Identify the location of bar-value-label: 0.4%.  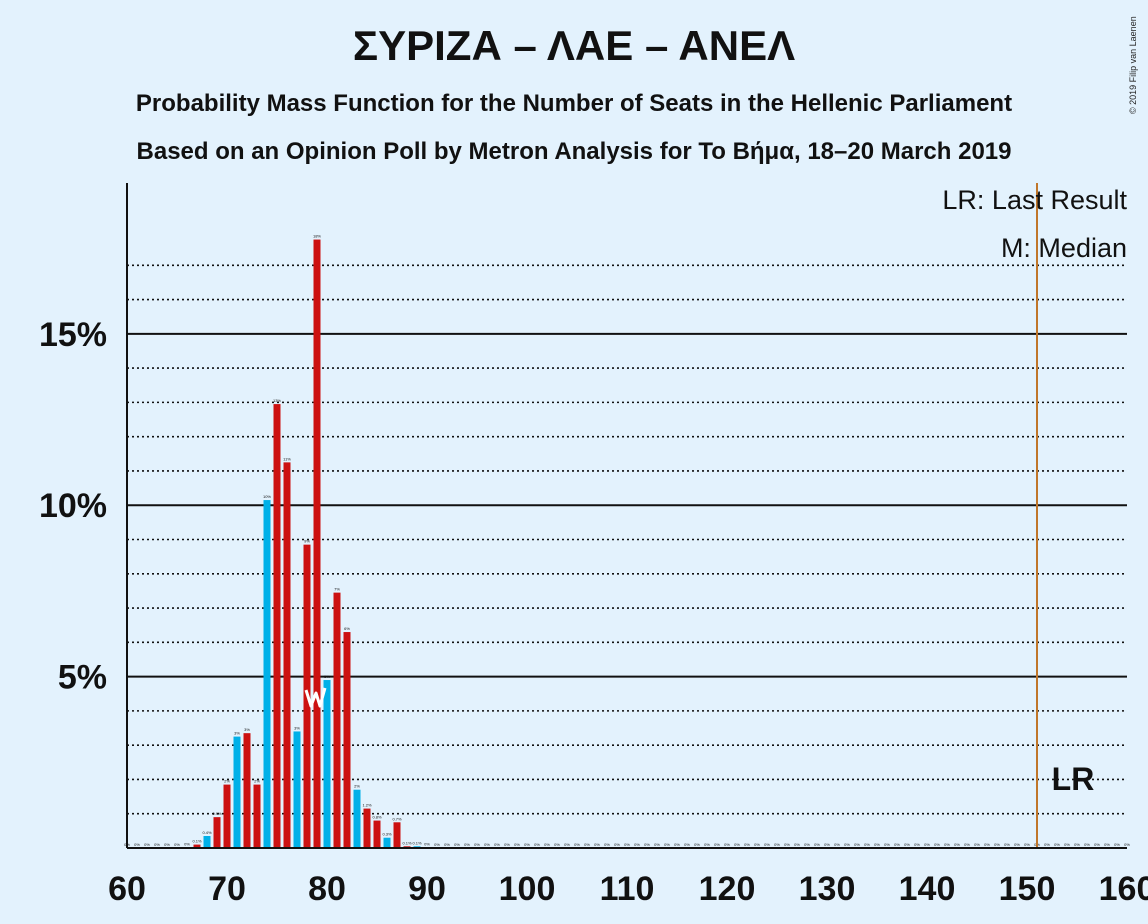
(207, 832).